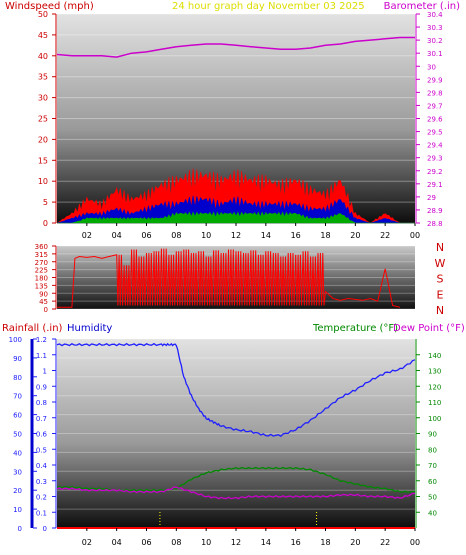 Image resolution: width=466 pixels, height=555 pixels. What do you see at coordinates (435, 41) in the screenshot?
I see `tick-label: 30.2` at bounding box center [435, 41].